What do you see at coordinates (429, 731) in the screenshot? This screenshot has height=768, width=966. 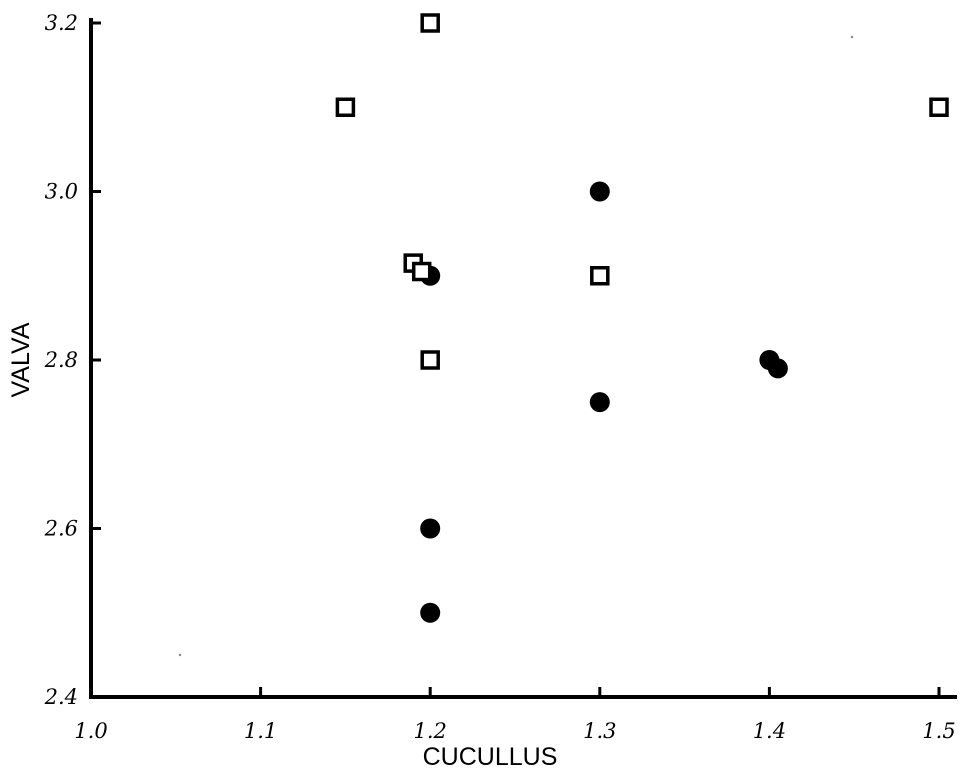 I see `x-tick-label: 1.2` at bounding box center [429, 731].